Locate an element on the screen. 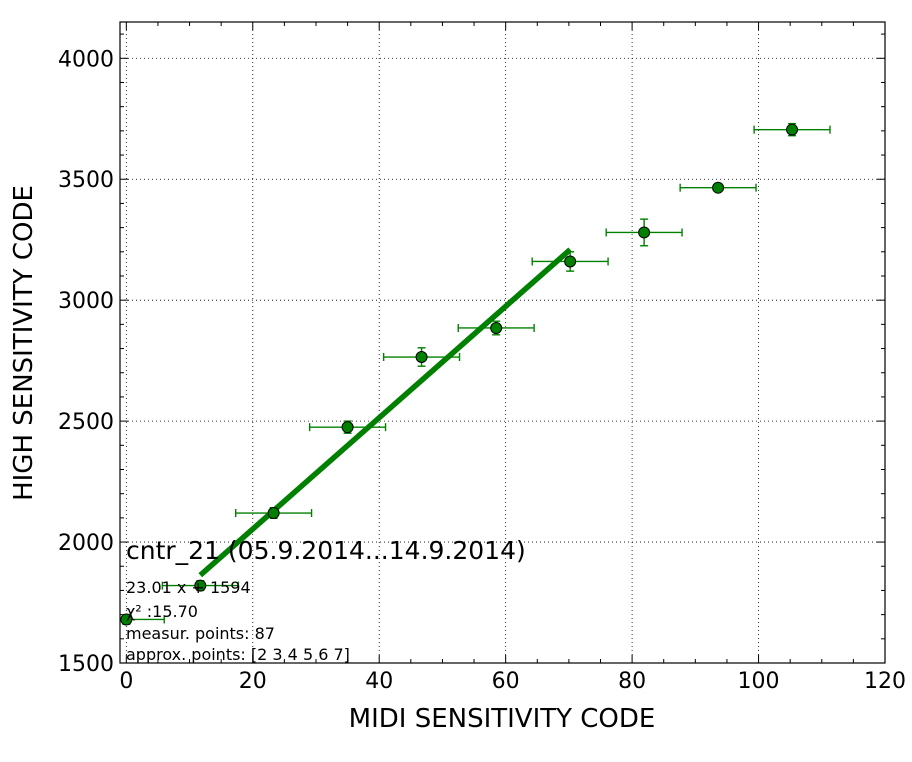 The height and width of the screenshot is (762, 912). y-tick-label: 4000 is located at coordinates (86, 59).